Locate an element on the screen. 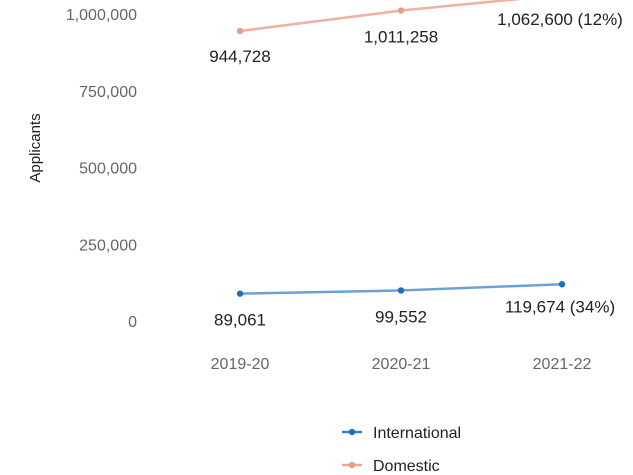  data-label: 89,061 is located at coordinates (240, 320).